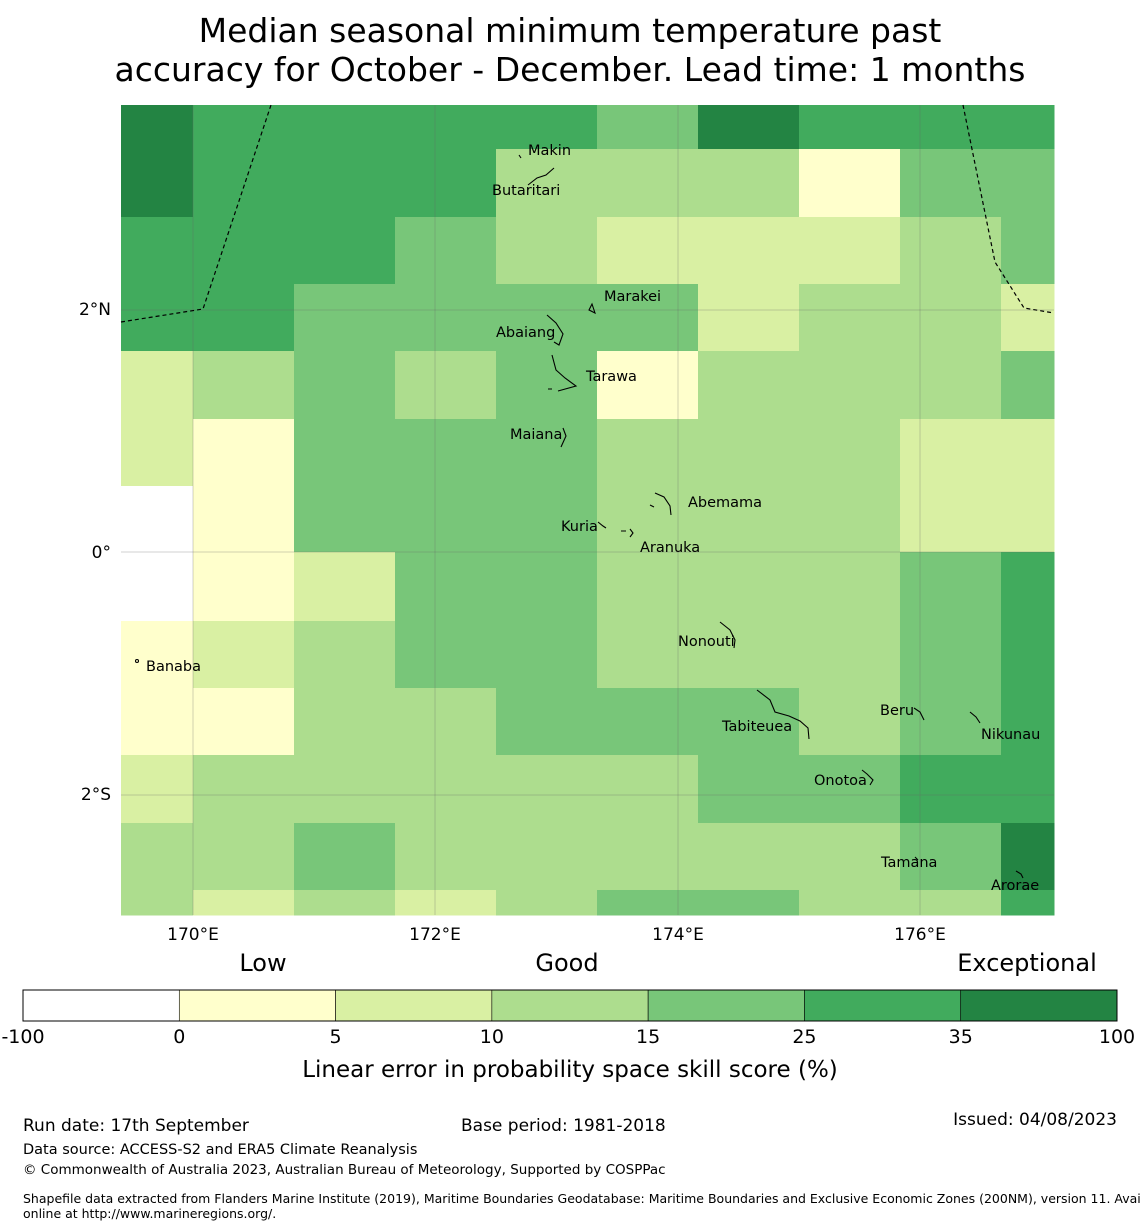  I want to click on island-nikunau, so click(975, 717).